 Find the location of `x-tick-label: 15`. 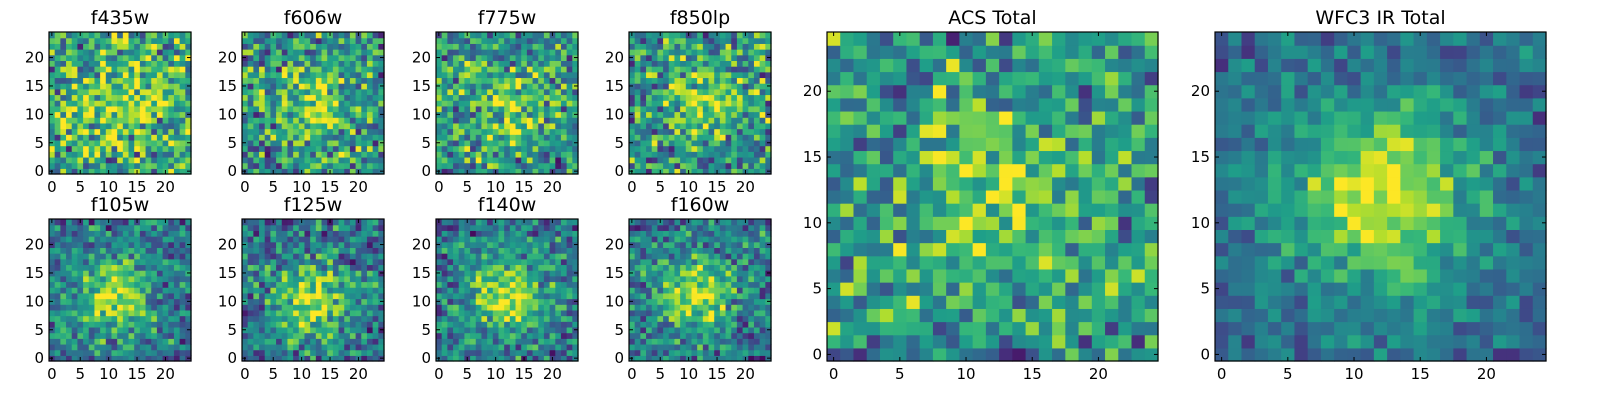

x-tick-label: 15 is located at coordinates (329, 374).